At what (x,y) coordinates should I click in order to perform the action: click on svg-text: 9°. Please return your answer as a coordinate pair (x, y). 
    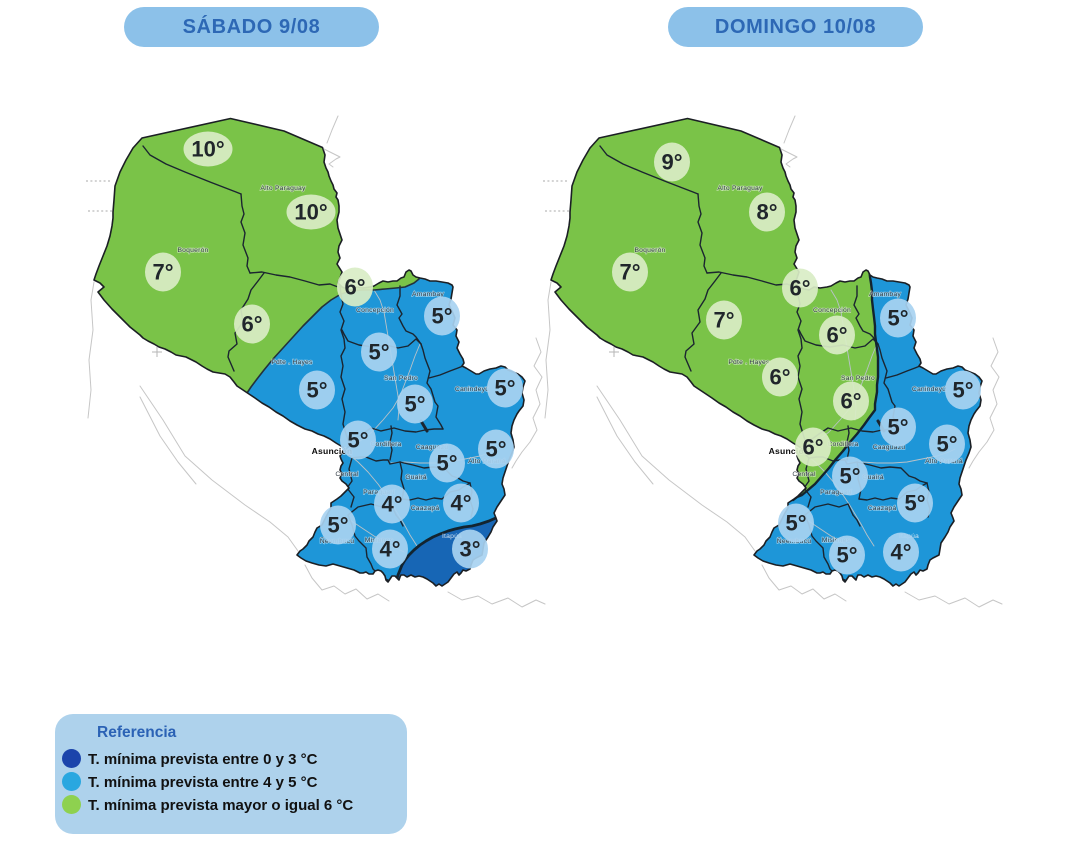
    Looking at the image, I should click on (671, 162).